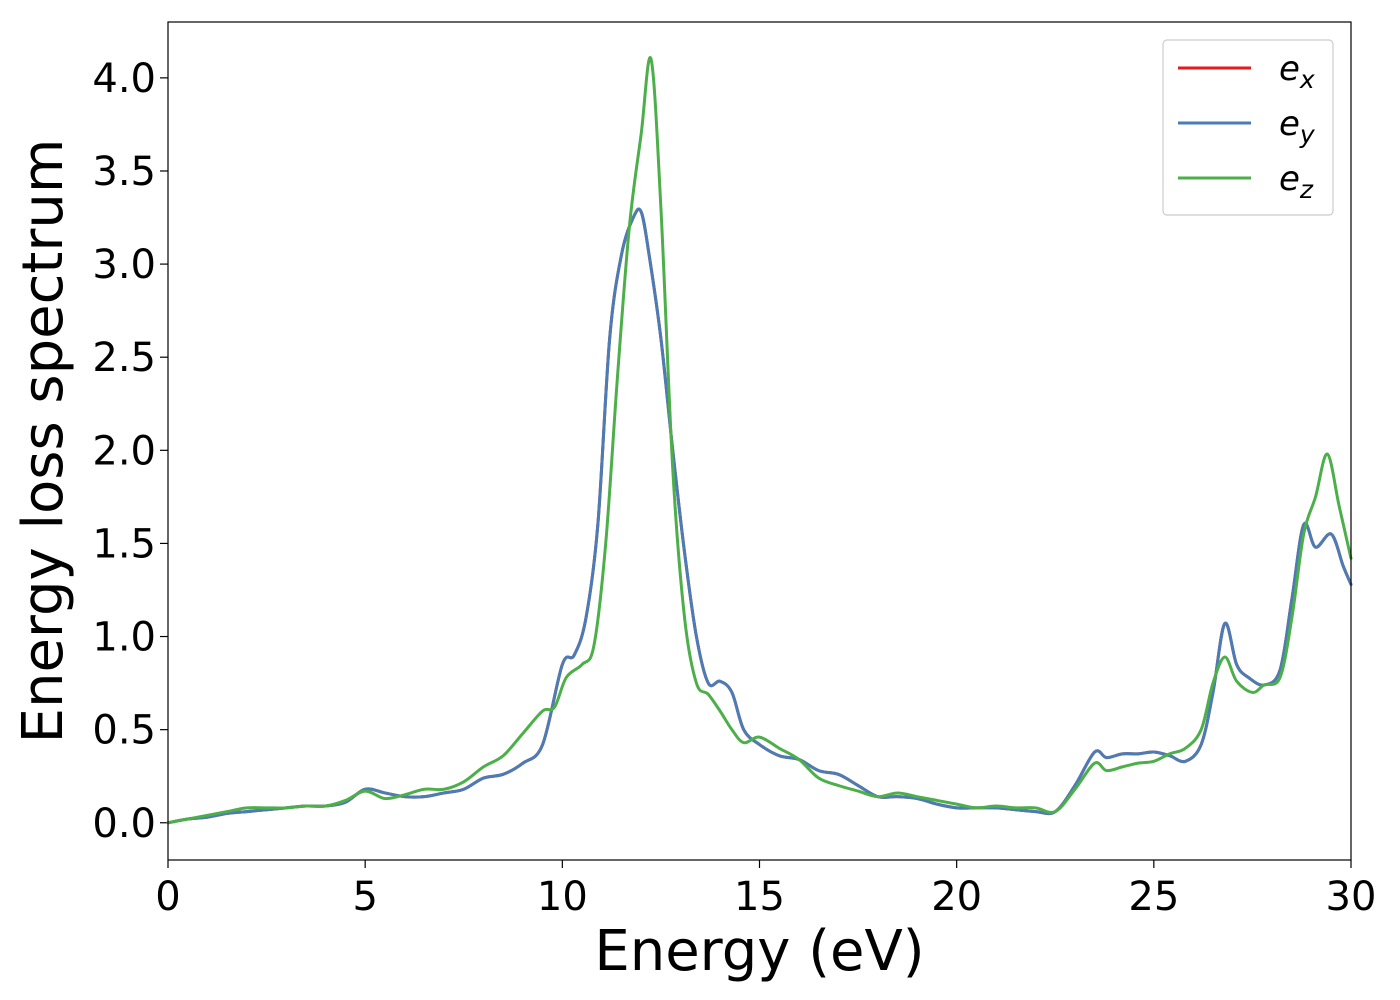  Describe the element at coordinates (759, 951) in the screenshot. I see `x-axis-title: Energy (eV)` at that location.